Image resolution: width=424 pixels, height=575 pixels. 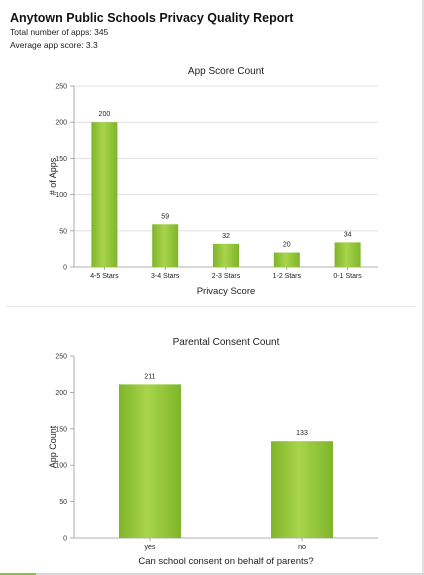 I want to click on page-frame-accent, so click(x=18, y=574).